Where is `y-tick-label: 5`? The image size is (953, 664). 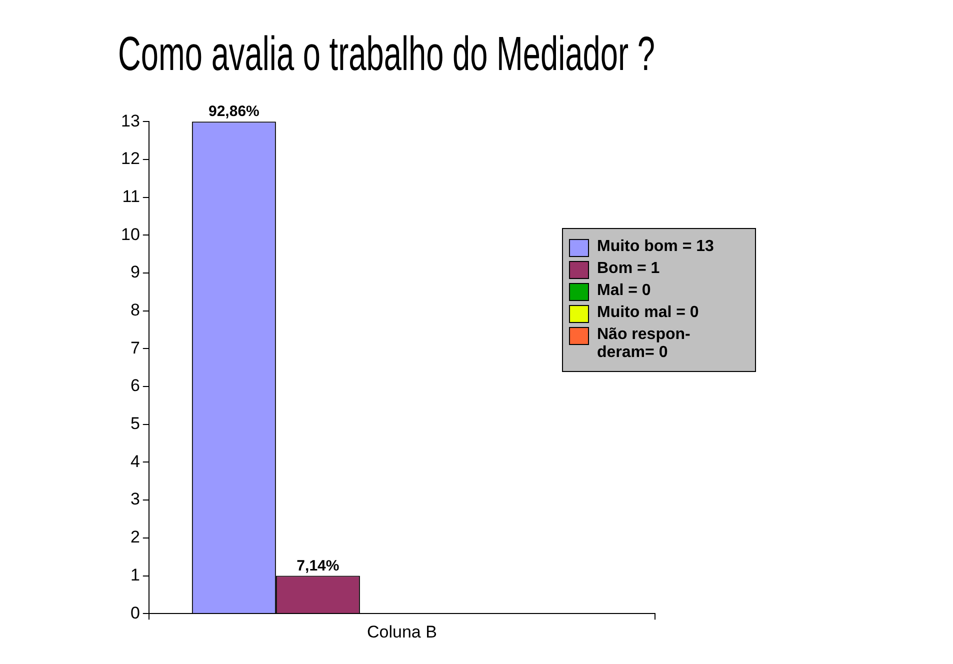 y-tick-label: 5 is located at coordinates (135, 424).